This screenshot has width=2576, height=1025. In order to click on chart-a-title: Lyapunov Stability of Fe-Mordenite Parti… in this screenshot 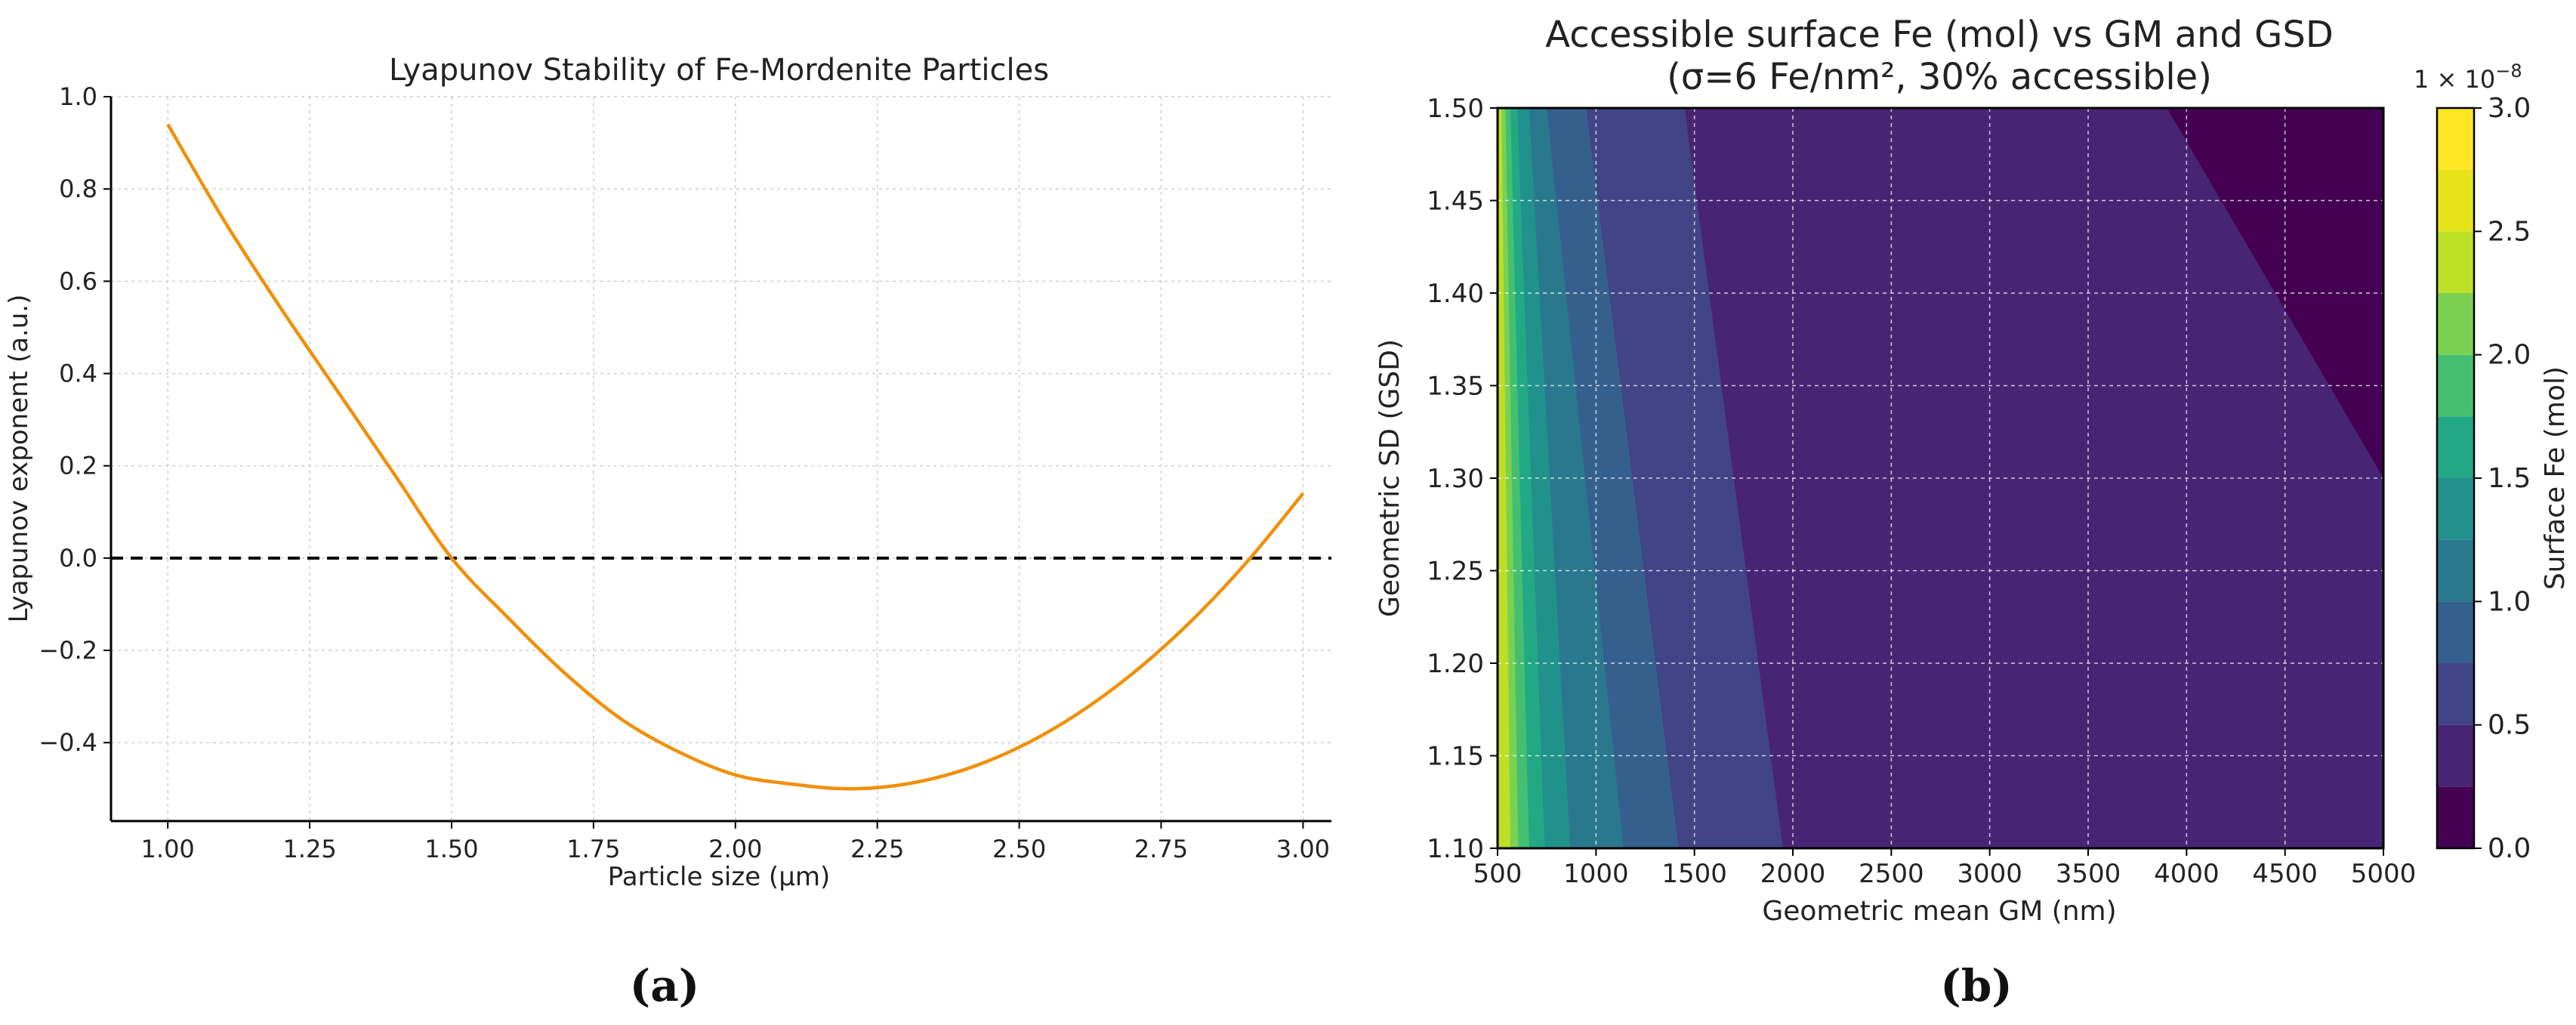, I will do `click(719, 70)`.